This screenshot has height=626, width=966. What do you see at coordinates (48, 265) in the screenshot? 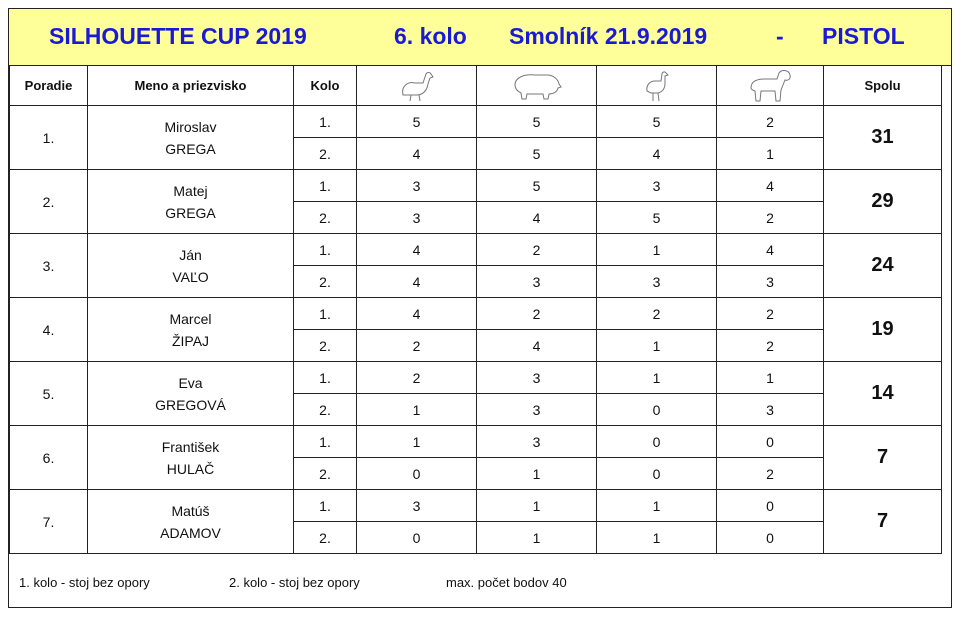
I see `rank-cell: 3.` at bounding box center [48, 265].